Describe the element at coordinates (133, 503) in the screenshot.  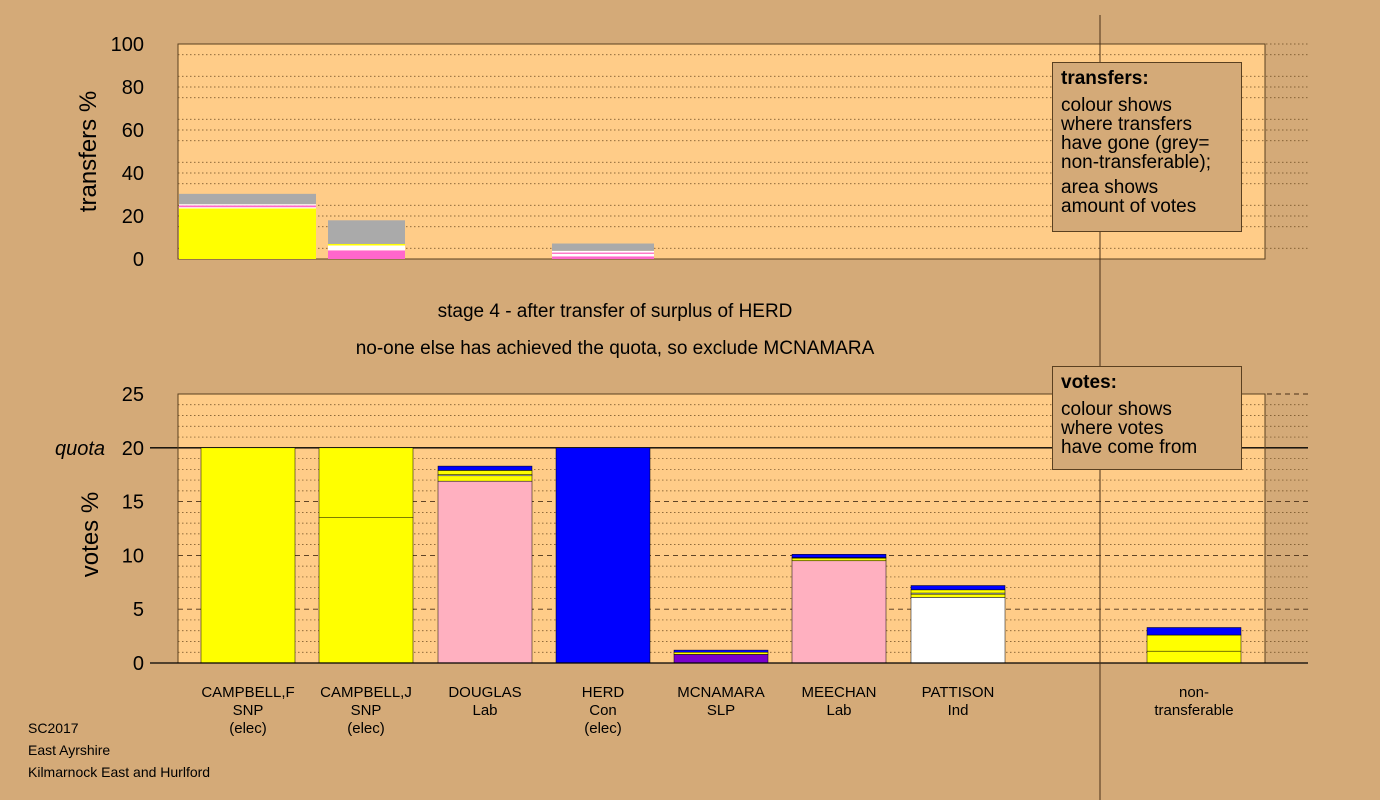
I see `votes-tick-label: 15` at that location.